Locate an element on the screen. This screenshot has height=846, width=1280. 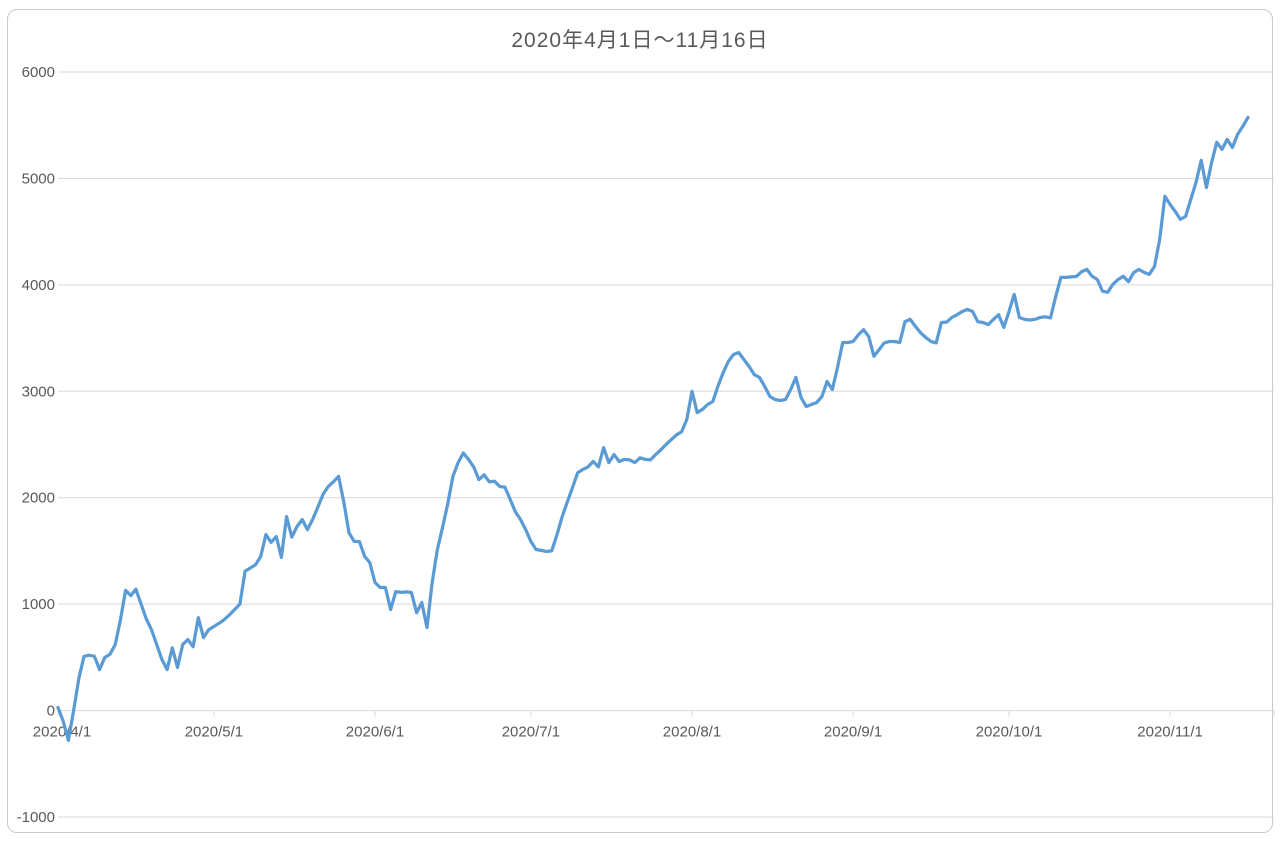
x-tick-label: 2020/8/1 is located at coordinates (692, 732).